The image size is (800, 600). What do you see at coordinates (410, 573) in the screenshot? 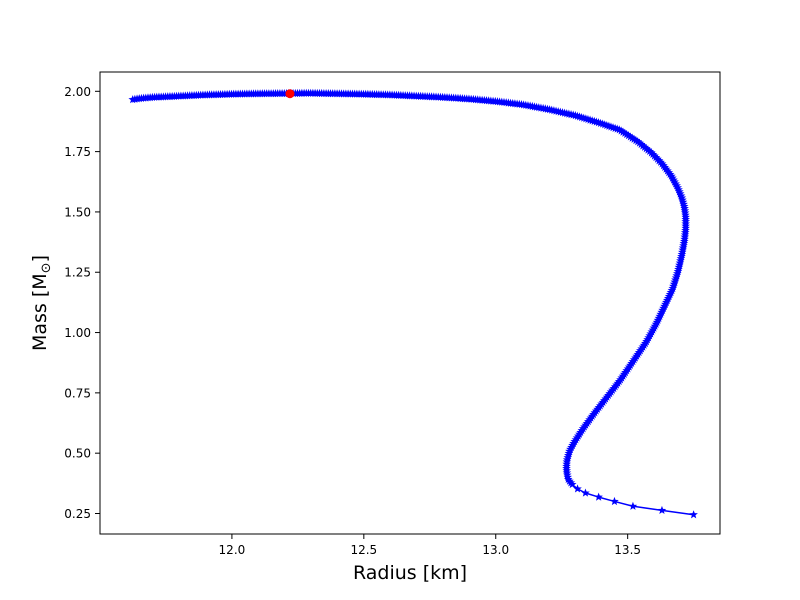
I see `x-axis-label: Radius [km]` at bounding box center [410, 573].